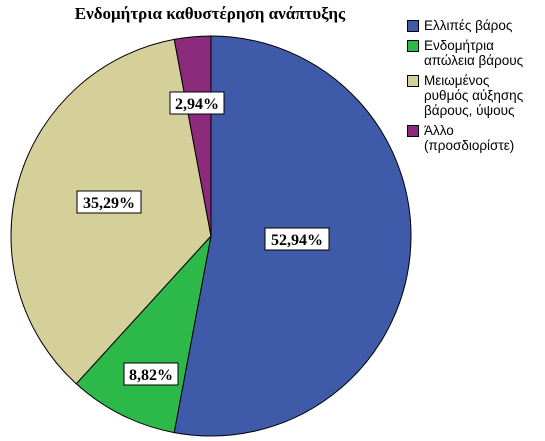  I want to click on slice-data-label: 8,82%, so click(151, 374).